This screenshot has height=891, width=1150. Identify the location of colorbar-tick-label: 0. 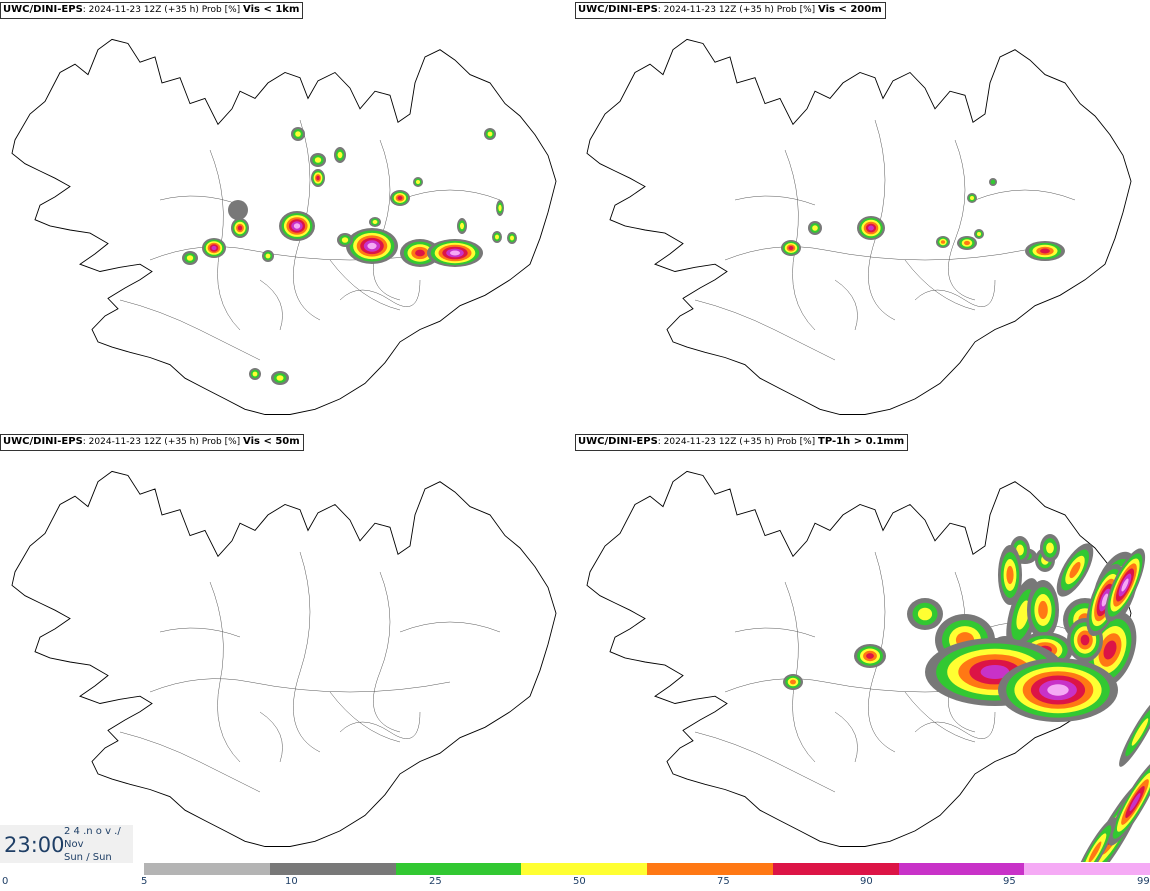
(5, 881).